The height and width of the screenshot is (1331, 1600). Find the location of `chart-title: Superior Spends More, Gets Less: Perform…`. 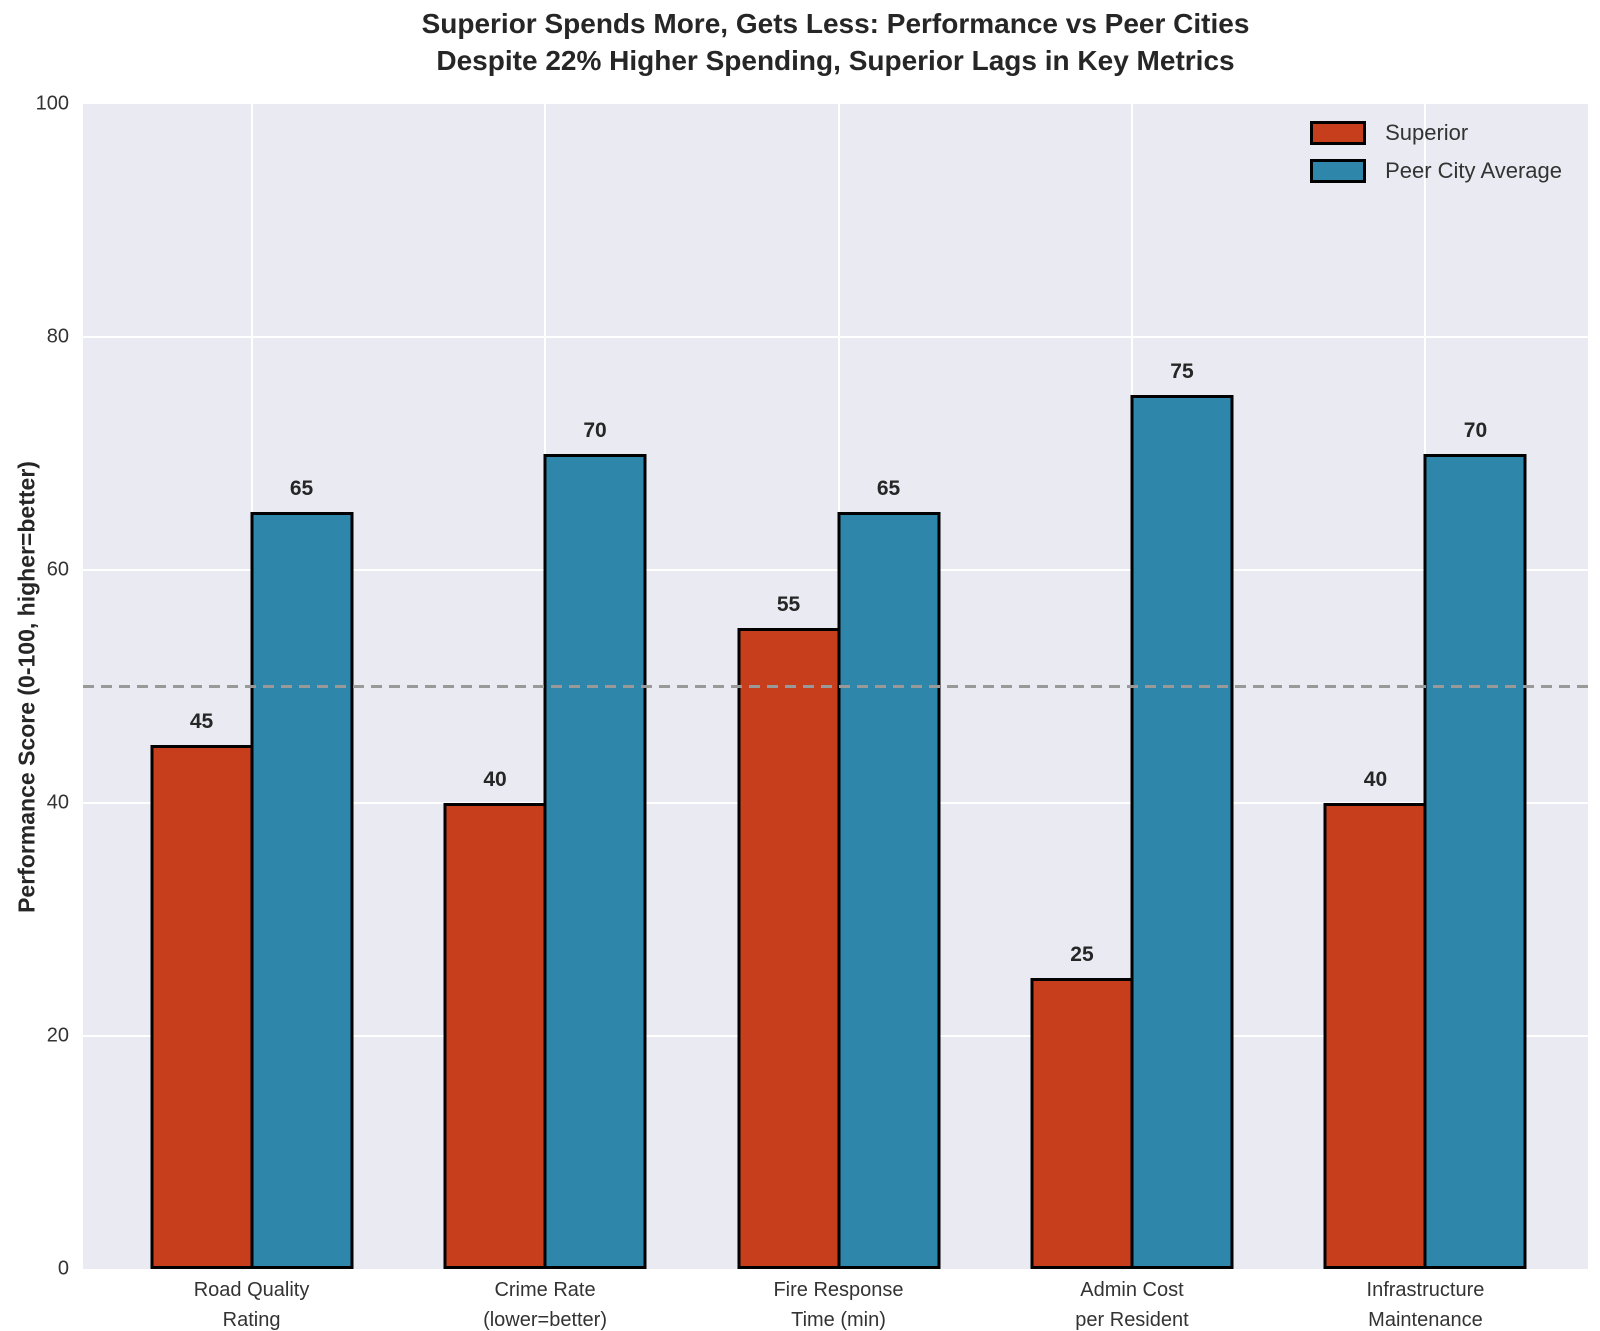

chart-title: Superior Spends More, Gets Less: Perform… is located at coordinates (835, 43).